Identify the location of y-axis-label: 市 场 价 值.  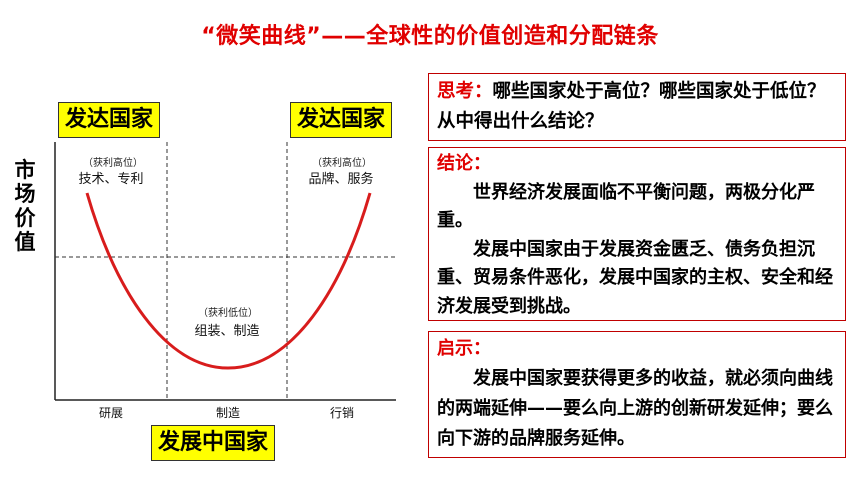
(25, 206).